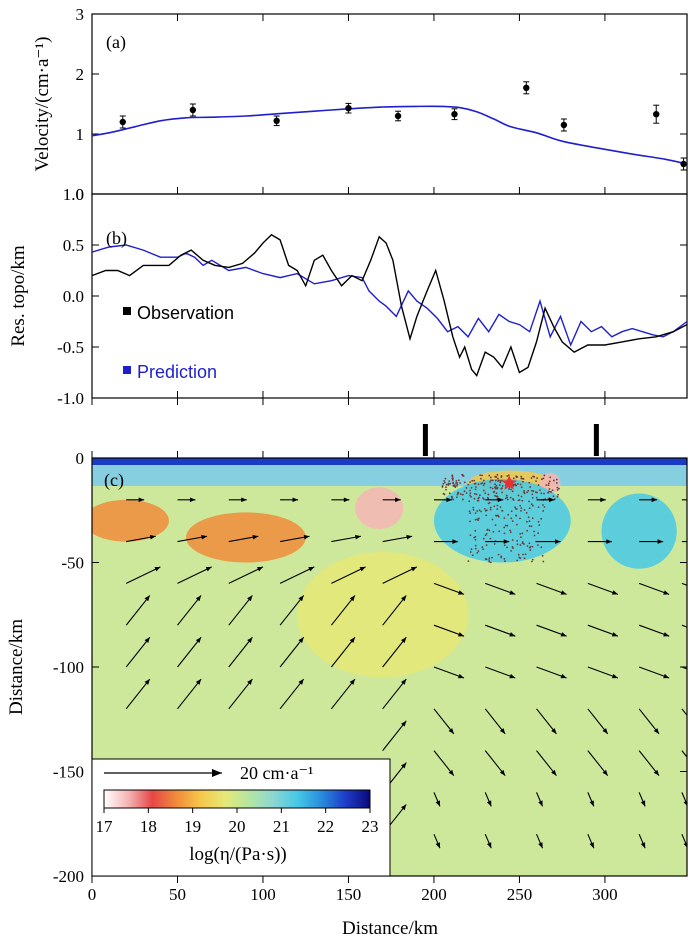 This screenshot has width=700, height=943. I want to click on tick-label: 1, so click(80, 134).